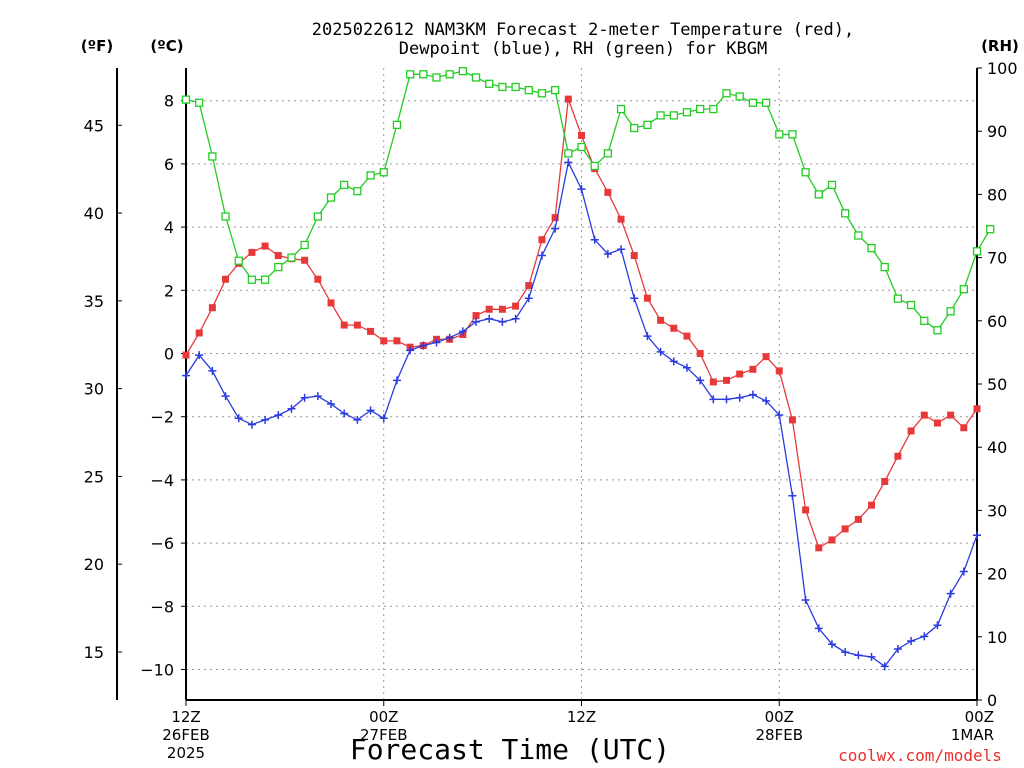 The image size is (1024, 768). I want to click on time-tick-label: 12Z, so click(185, 717).